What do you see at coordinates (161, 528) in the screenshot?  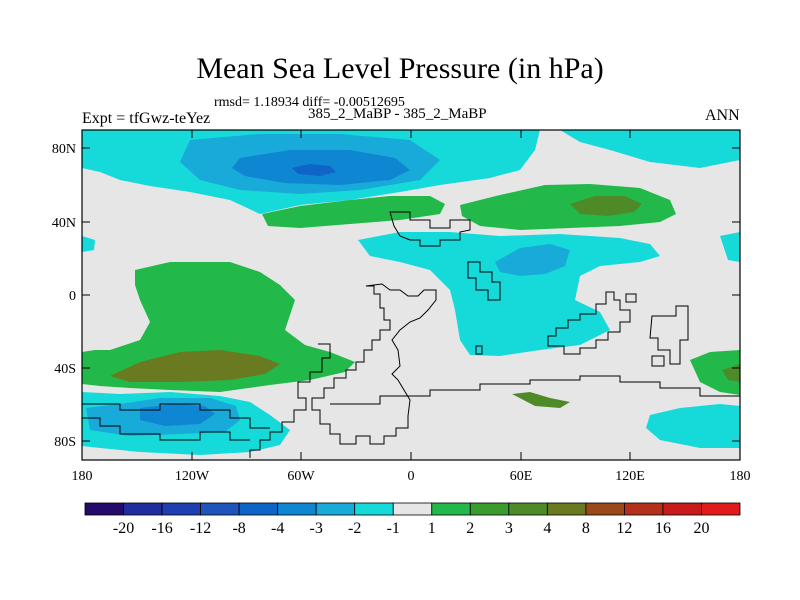 I see `colorbar-level-label: -16` at bounding box center [161, 528].